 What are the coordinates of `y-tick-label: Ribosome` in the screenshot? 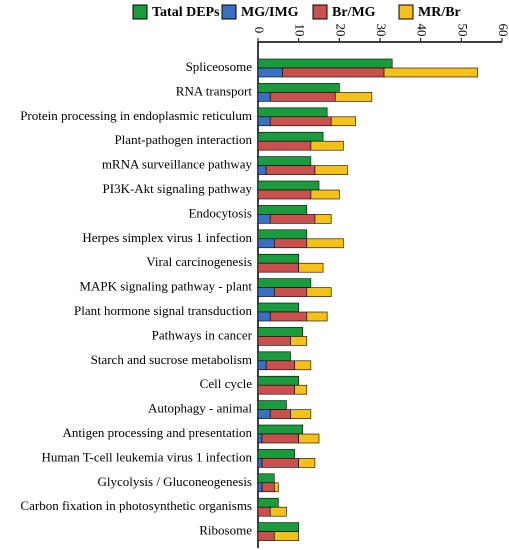 It's located at (225, 530).